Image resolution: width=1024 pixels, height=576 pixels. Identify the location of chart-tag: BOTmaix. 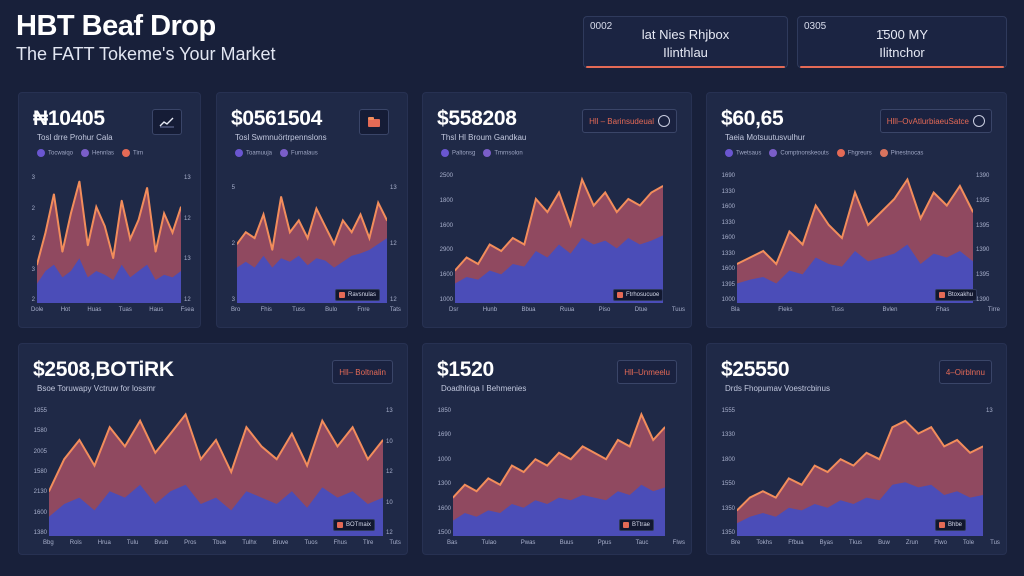
(354, 525).